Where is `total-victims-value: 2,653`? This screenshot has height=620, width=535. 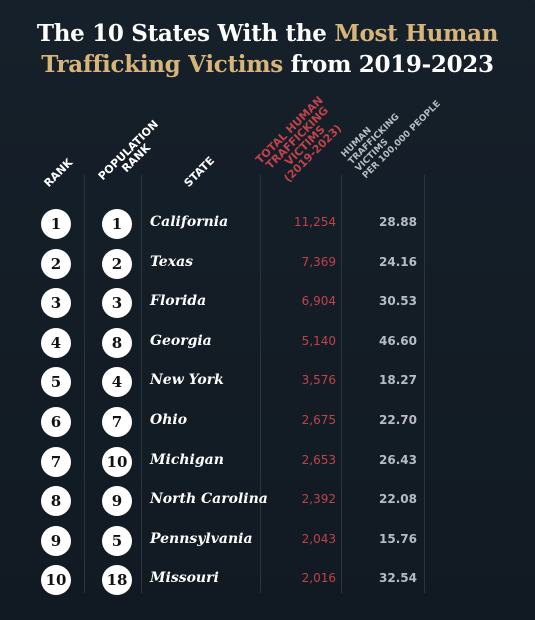
total-victims-value: 2,653 is located at coordinates (318, 459).